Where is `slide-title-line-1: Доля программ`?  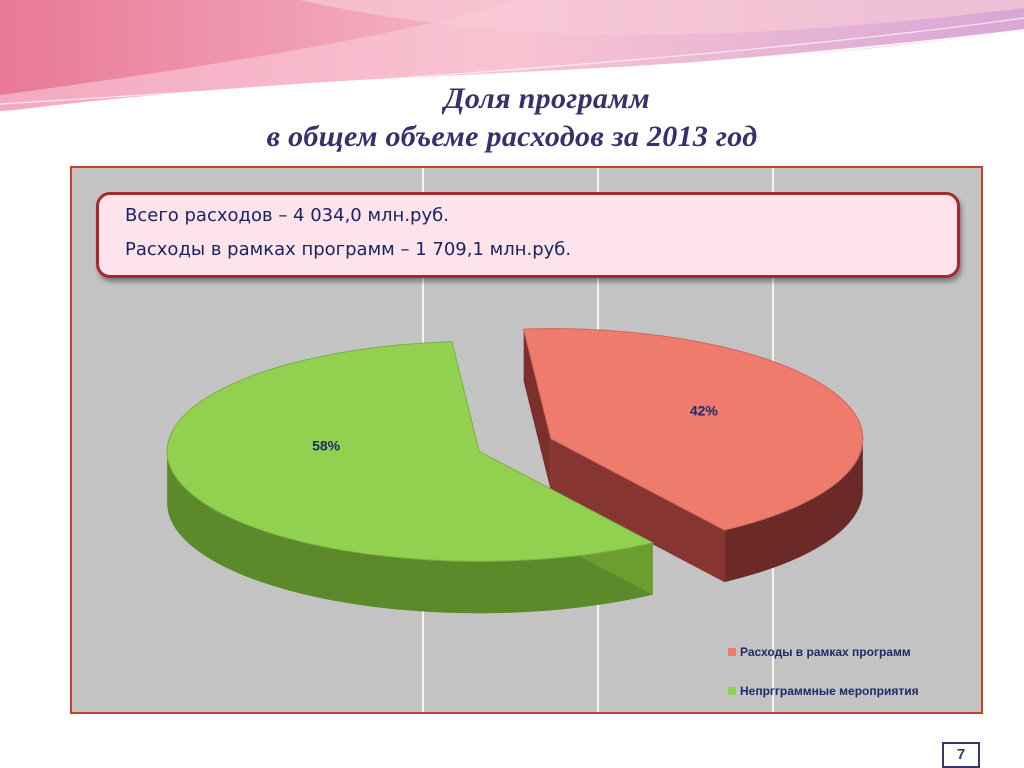
slide-title-line-1: Доля программ is located at coordinates (547, 98).